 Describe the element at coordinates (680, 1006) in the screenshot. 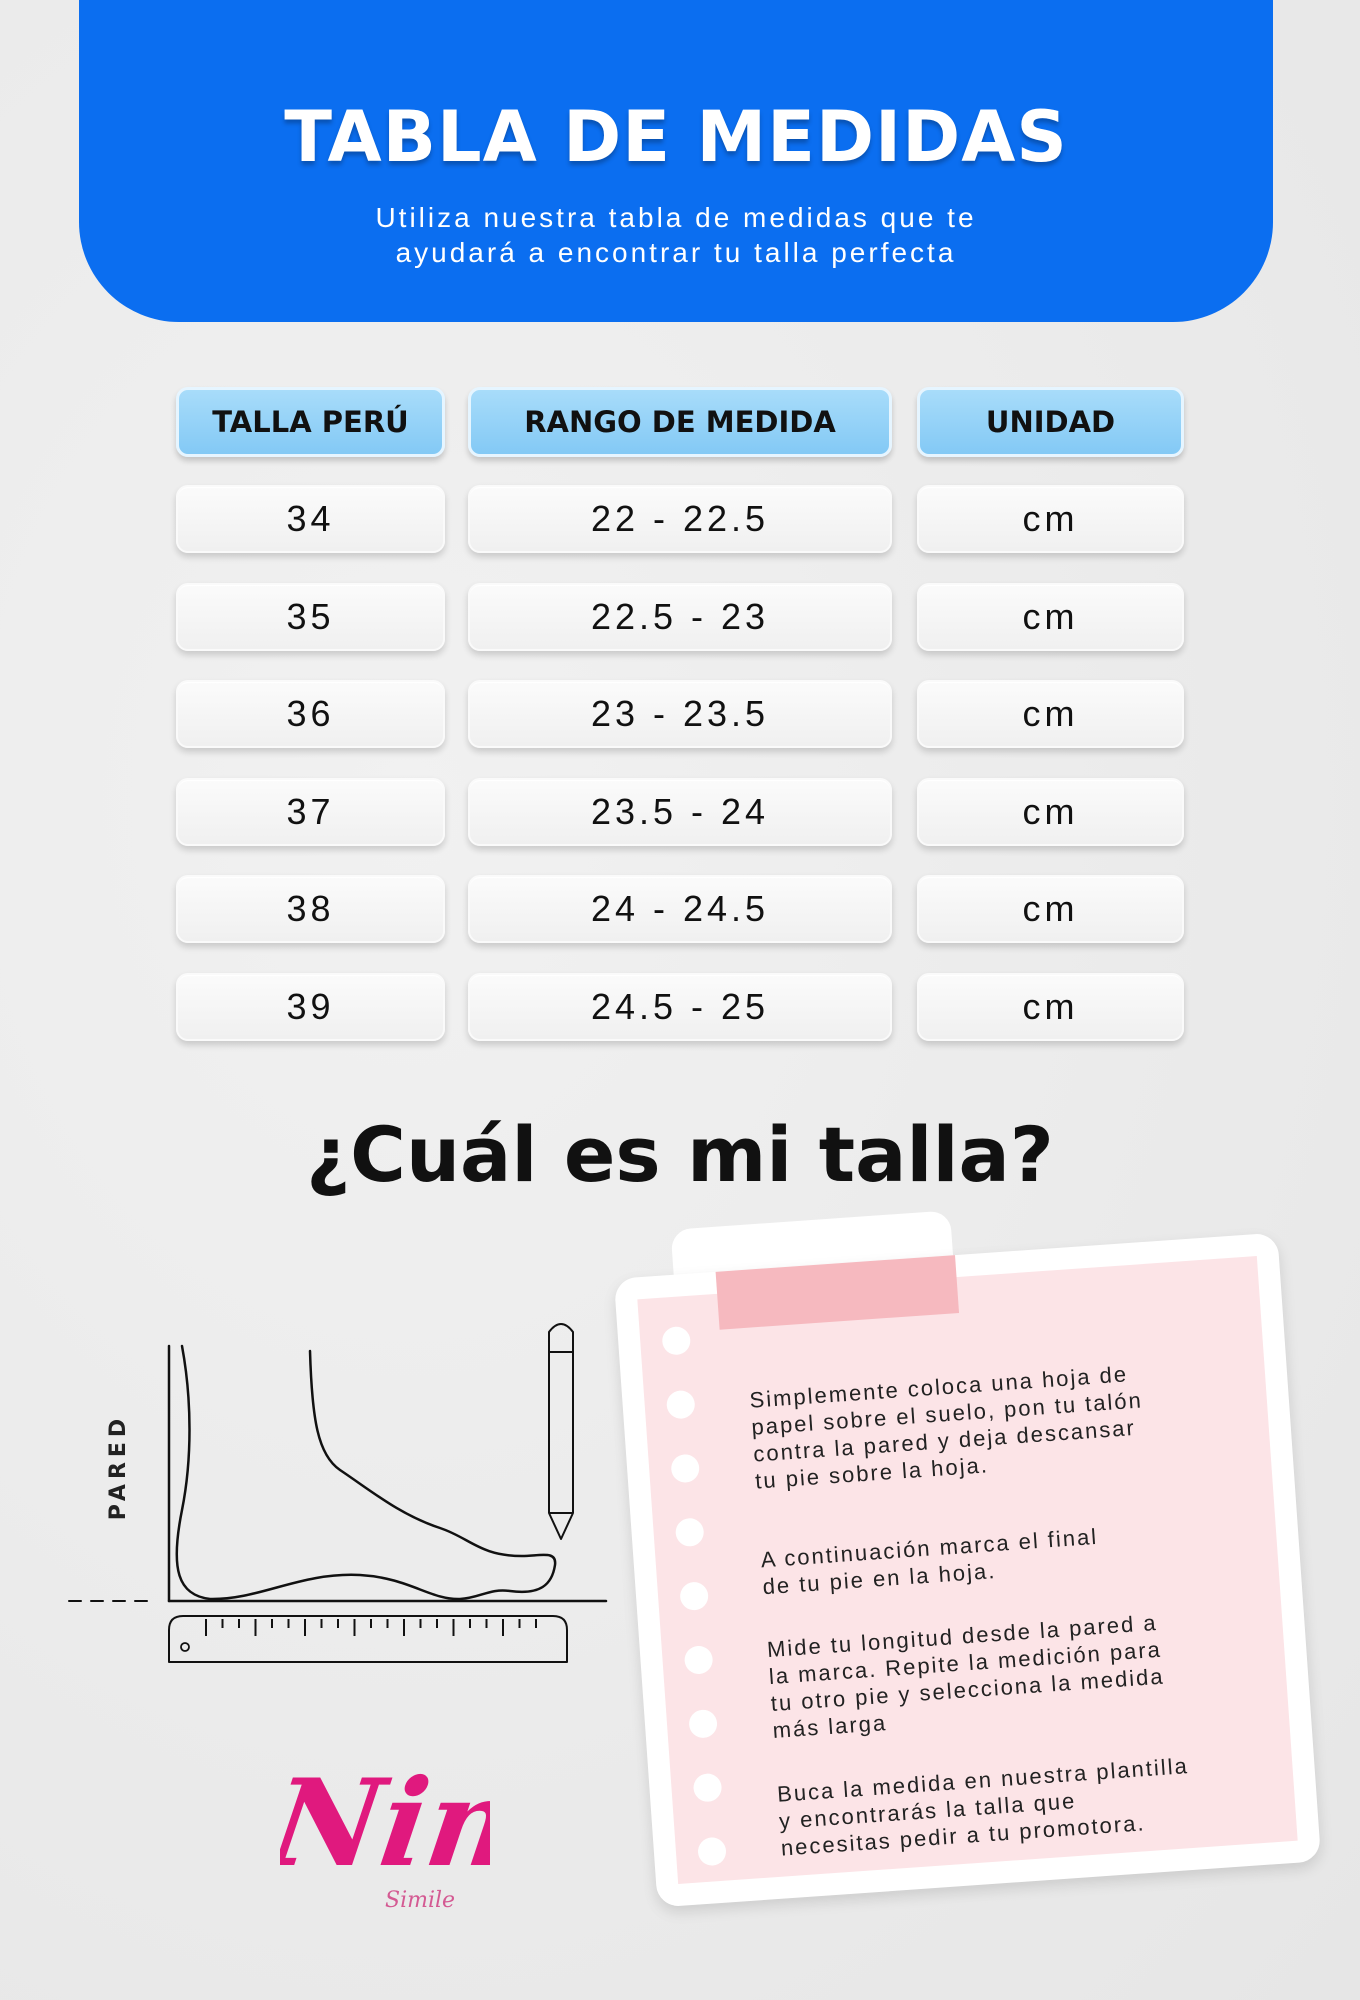

I see `table-cell: 24.5 - 25` at that location.